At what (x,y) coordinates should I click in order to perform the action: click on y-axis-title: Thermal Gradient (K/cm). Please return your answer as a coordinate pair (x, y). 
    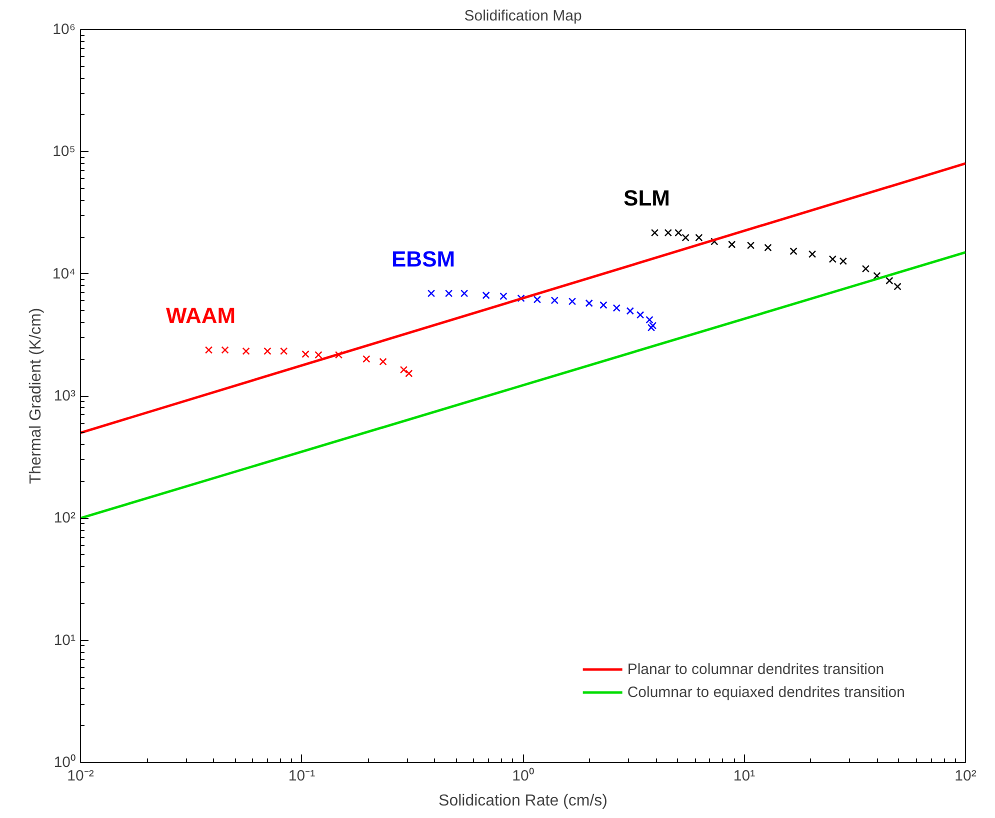
    Looking at the image, I should click on (35, 396).